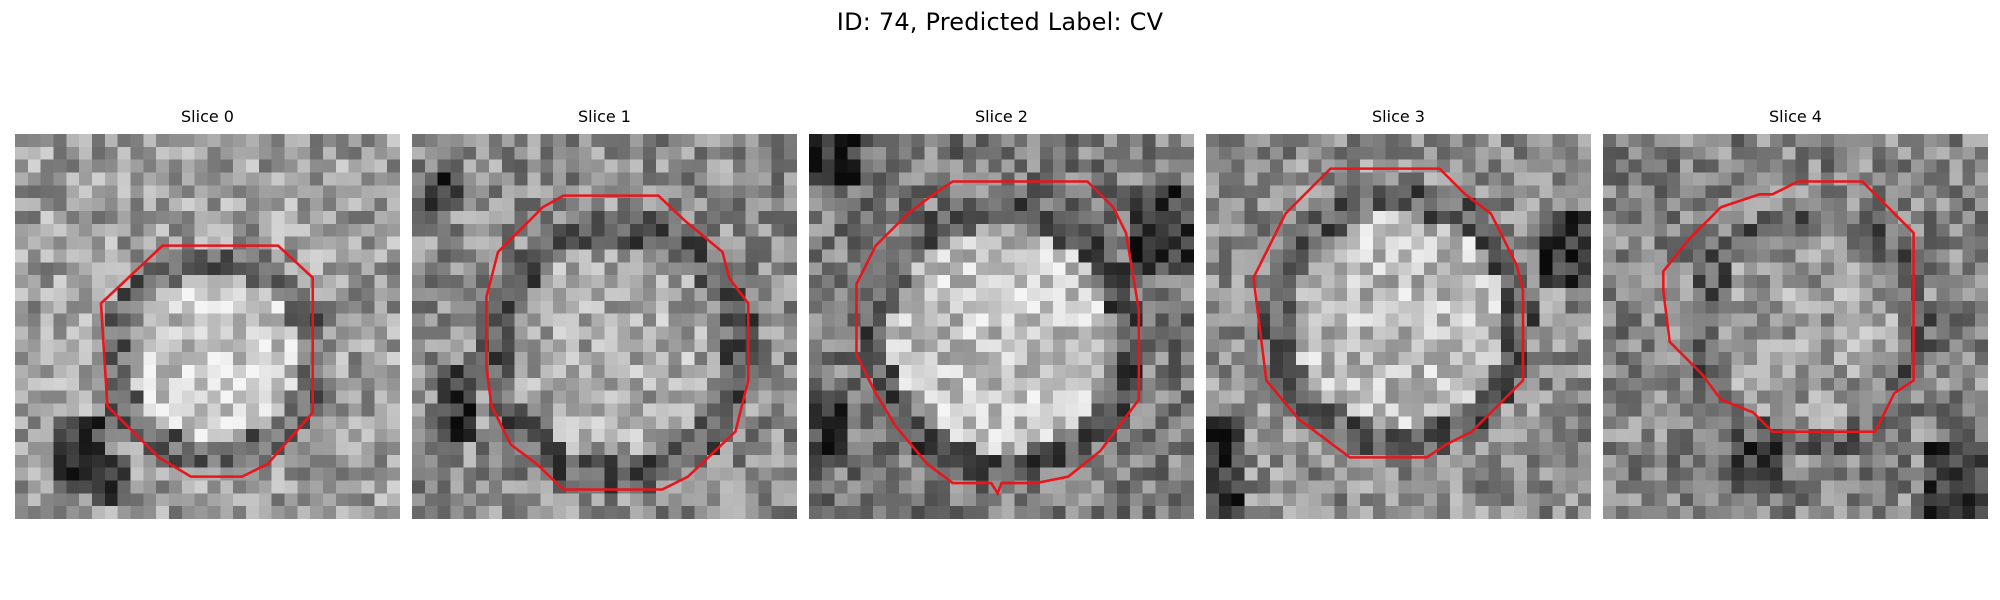  I want to click on slice-3-image, so click(1398, 326).